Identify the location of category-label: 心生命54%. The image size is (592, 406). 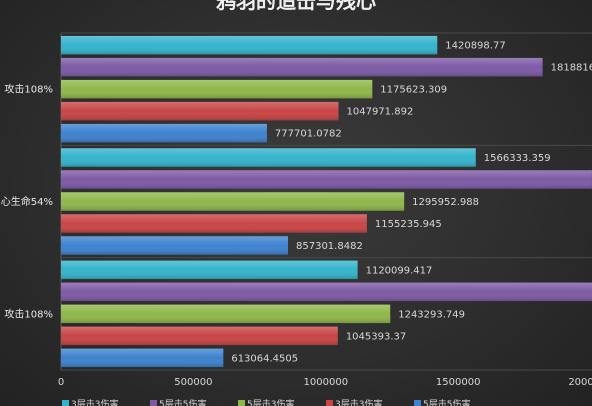
(27, 201).